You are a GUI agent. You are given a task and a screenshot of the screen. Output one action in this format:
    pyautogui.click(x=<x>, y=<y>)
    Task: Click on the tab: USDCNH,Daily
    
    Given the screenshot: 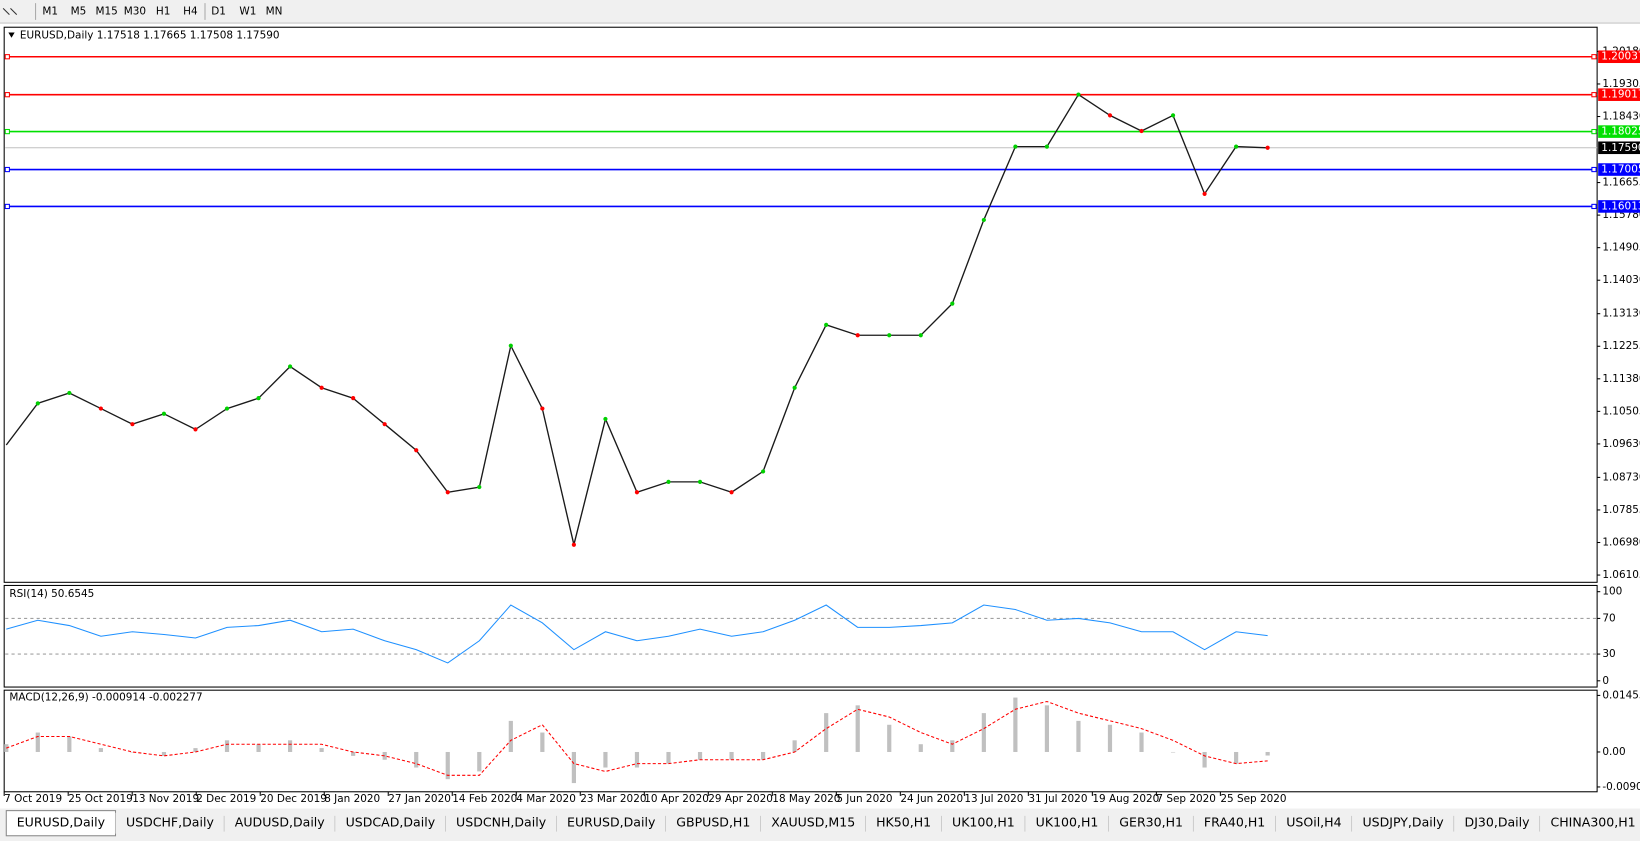 What is the action you would take?
    pyautogui.click(x=501, y=823)
    